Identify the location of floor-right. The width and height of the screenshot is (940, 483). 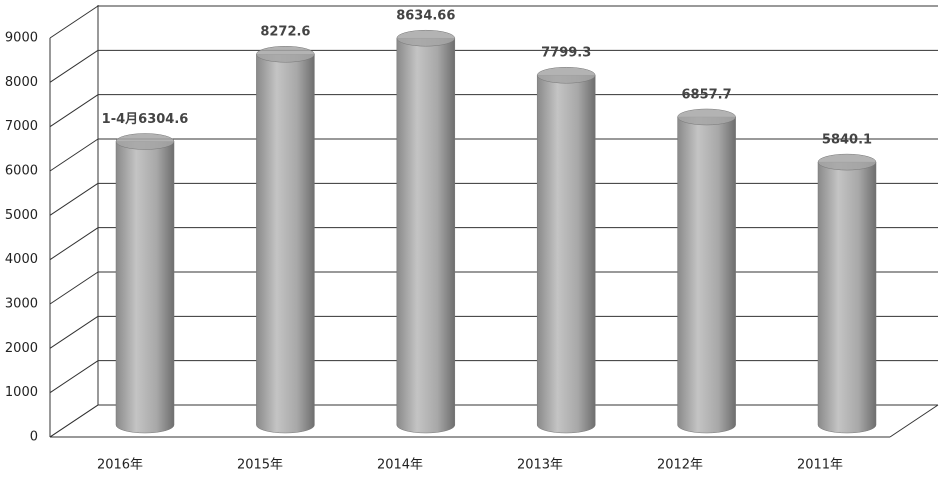
(914, 421).